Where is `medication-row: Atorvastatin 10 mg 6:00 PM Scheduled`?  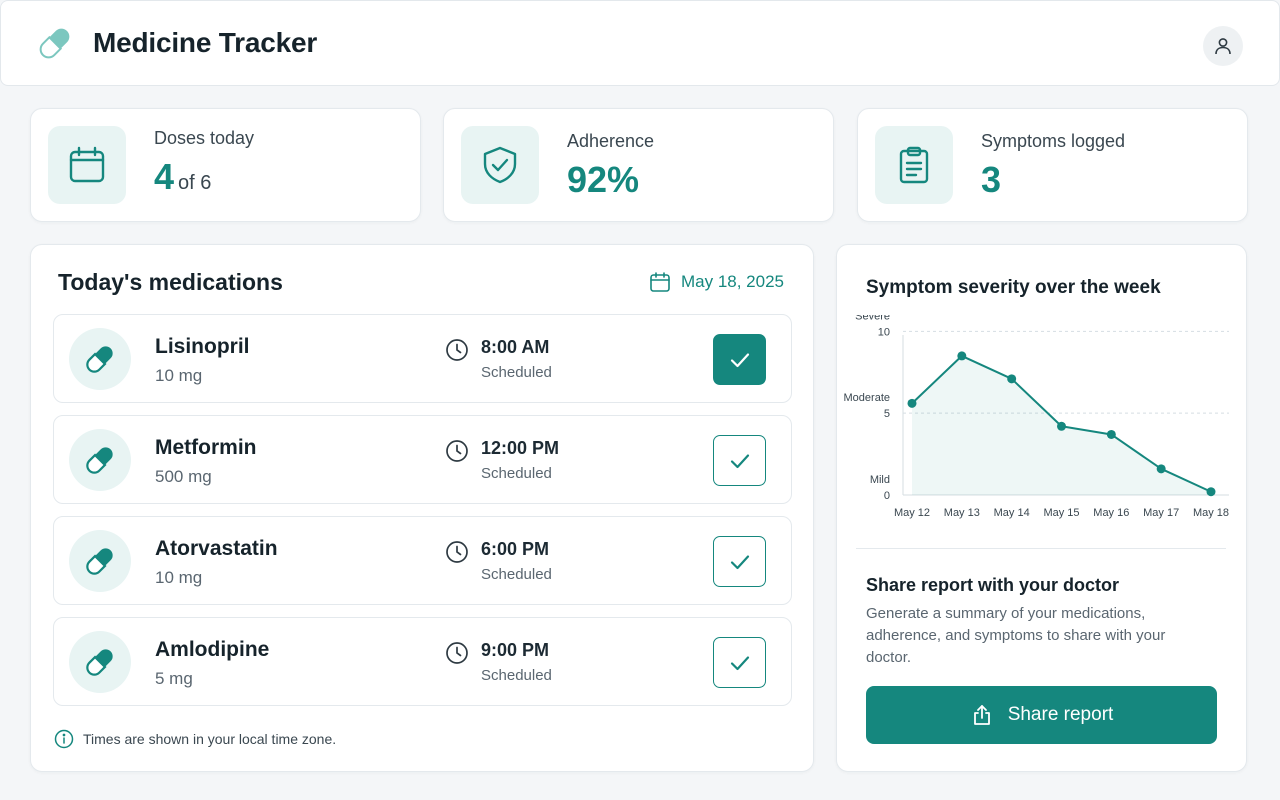 medication-row: Atorvastatin 10 mg 6:00 PM Scheduled is located at coordinates (422, 560).